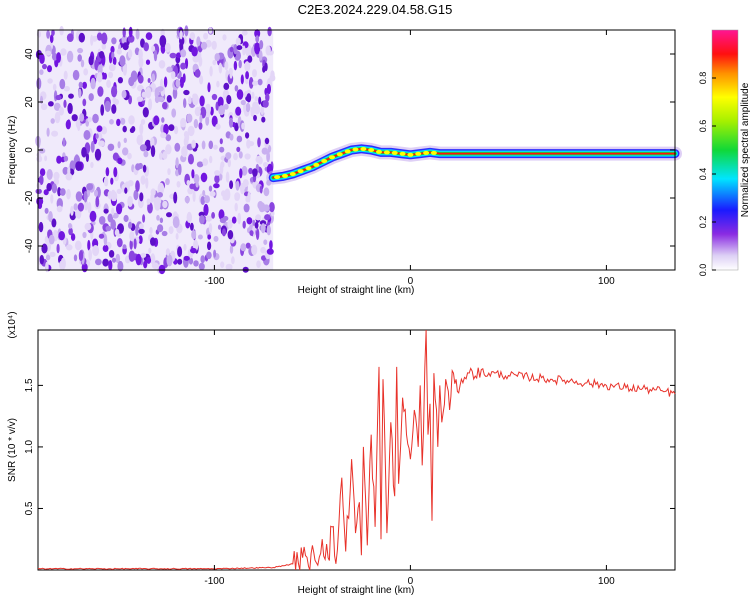 Image resolution: width=750 pixels, height=600 pixels. Describe the element at coordinates (356, 290) in the screenshot. I see `spectrogram-x-axis-label: Height of straight line (km)` at that location.